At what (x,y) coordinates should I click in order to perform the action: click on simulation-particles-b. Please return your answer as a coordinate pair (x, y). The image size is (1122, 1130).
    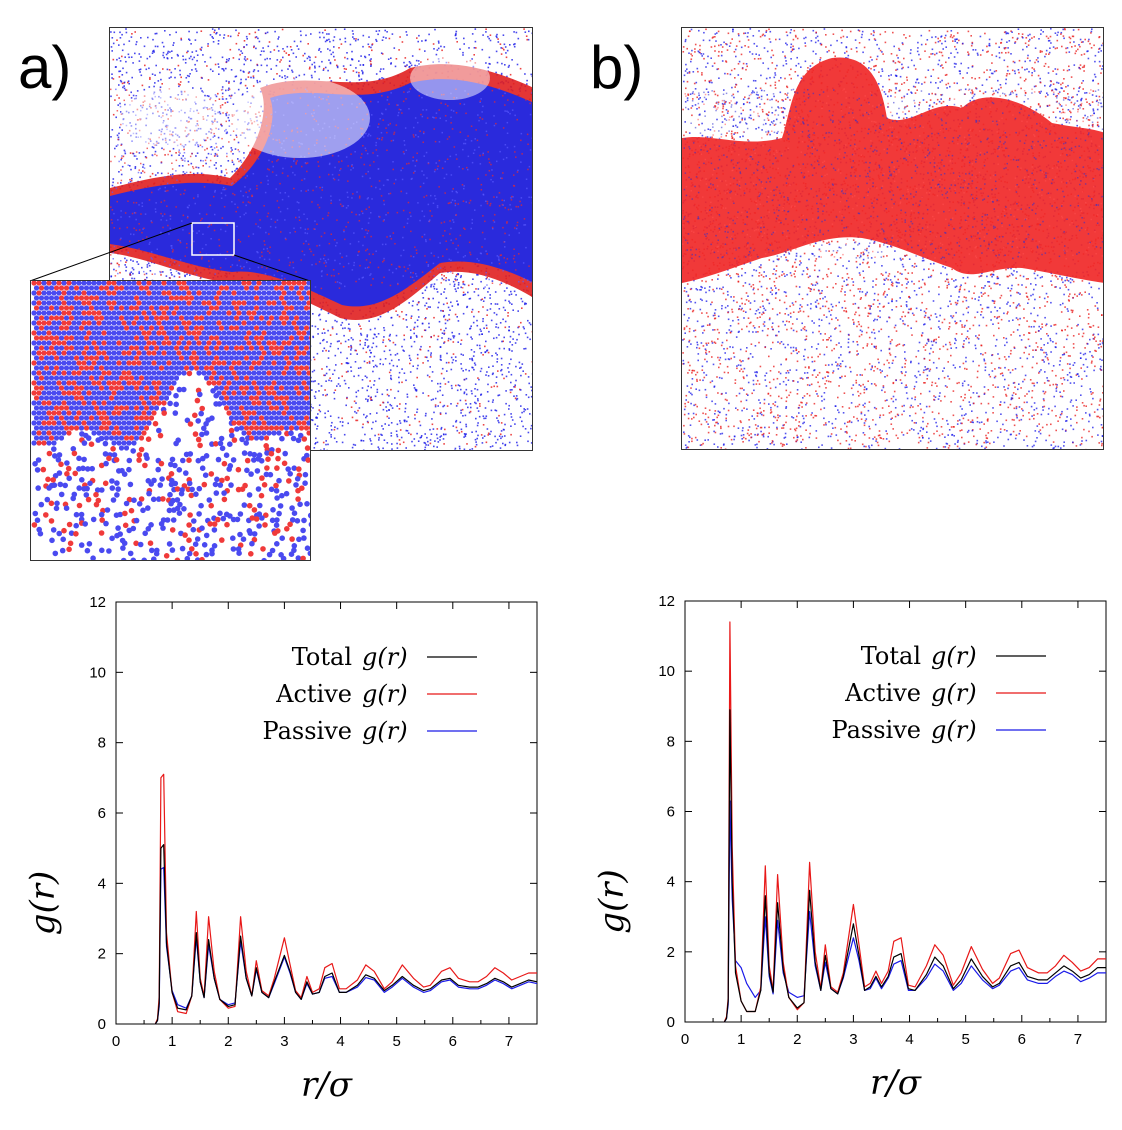
    Looking at the image, I should click on (892, 238).